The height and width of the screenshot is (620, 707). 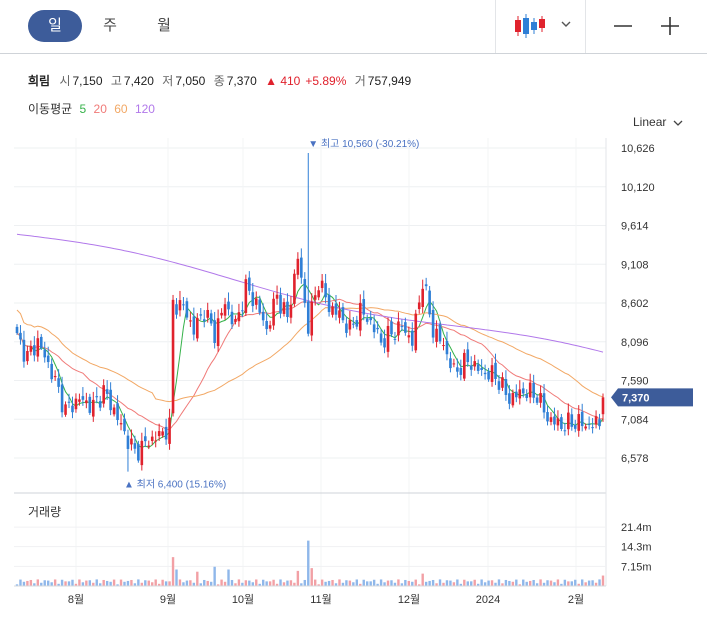 I want to click on tab-monthly: 월, so click(x=164, y=25).